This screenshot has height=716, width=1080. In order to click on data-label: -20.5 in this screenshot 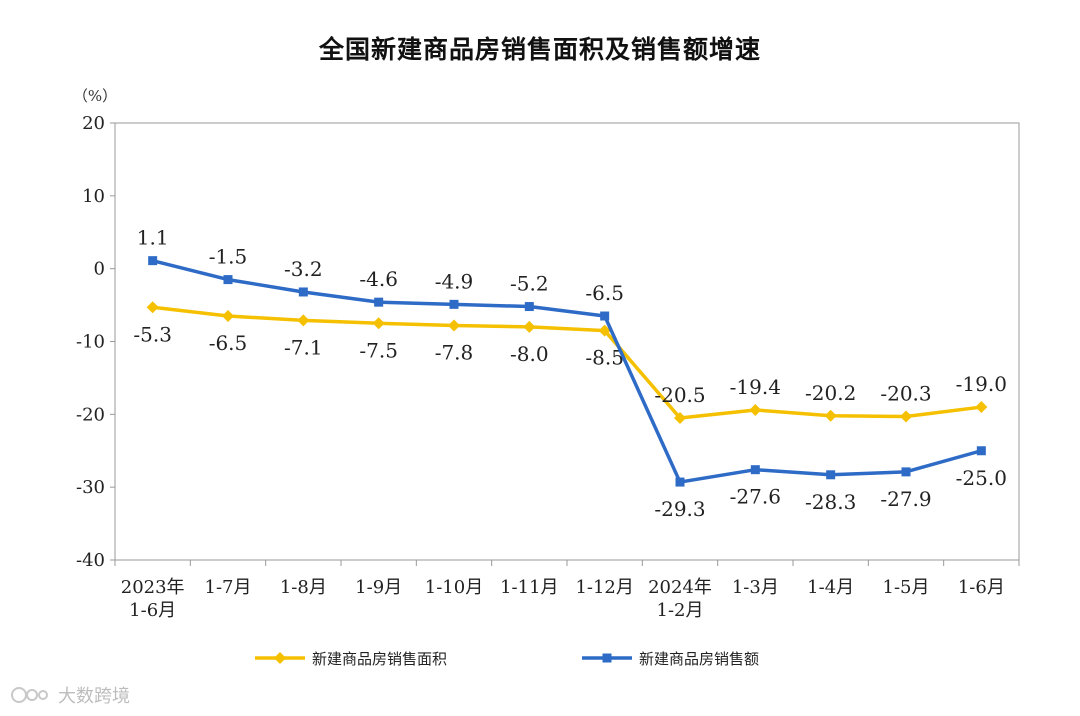, I will do `click(679, 395)`.